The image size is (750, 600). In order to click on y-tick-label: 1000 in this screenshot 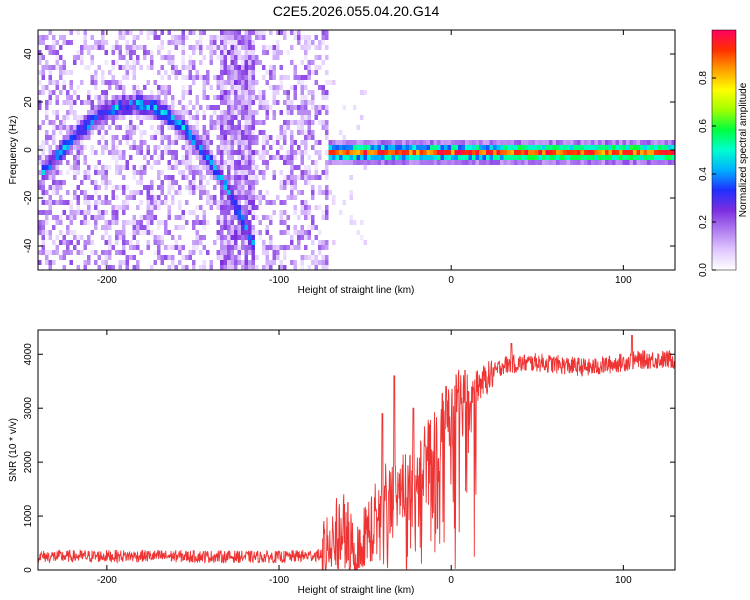, I will do `click(28, 516)`.